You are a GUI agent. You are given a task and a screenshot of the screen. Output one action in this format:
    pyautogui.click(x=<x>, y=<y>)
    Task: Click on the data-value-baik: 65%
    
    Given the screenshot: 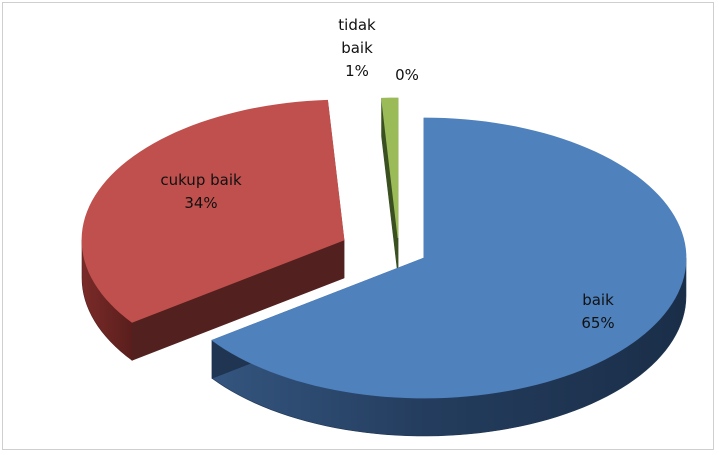 What is the action you would take?
    pyautogui.click(x=597, y=323)
    